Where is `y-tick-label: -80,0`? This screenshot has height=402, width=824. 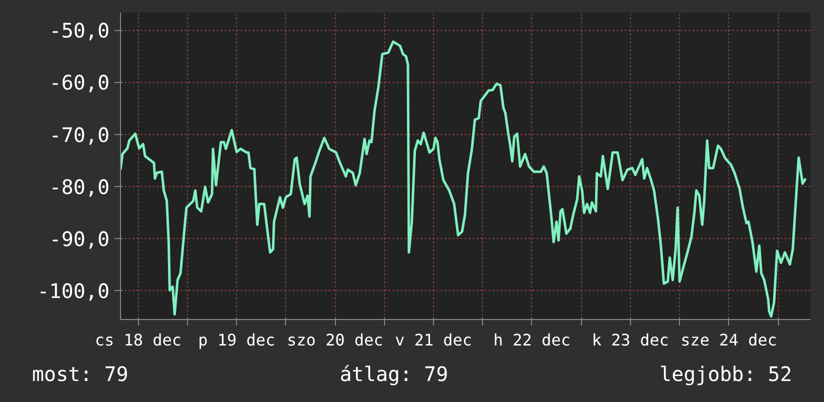
y-tick-label: -80,0 is located at coordinates (79, 186).